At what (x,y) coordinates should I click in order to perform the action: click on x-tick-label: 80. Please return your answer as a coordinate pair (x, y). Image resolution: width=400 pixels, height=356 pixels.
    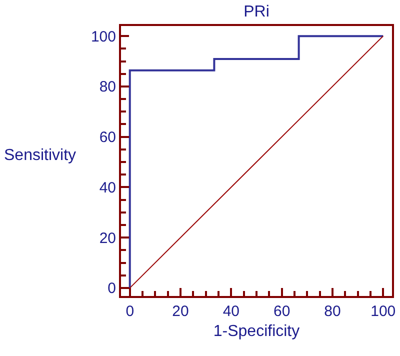
    Looking at the image, I should click on (332, 311).